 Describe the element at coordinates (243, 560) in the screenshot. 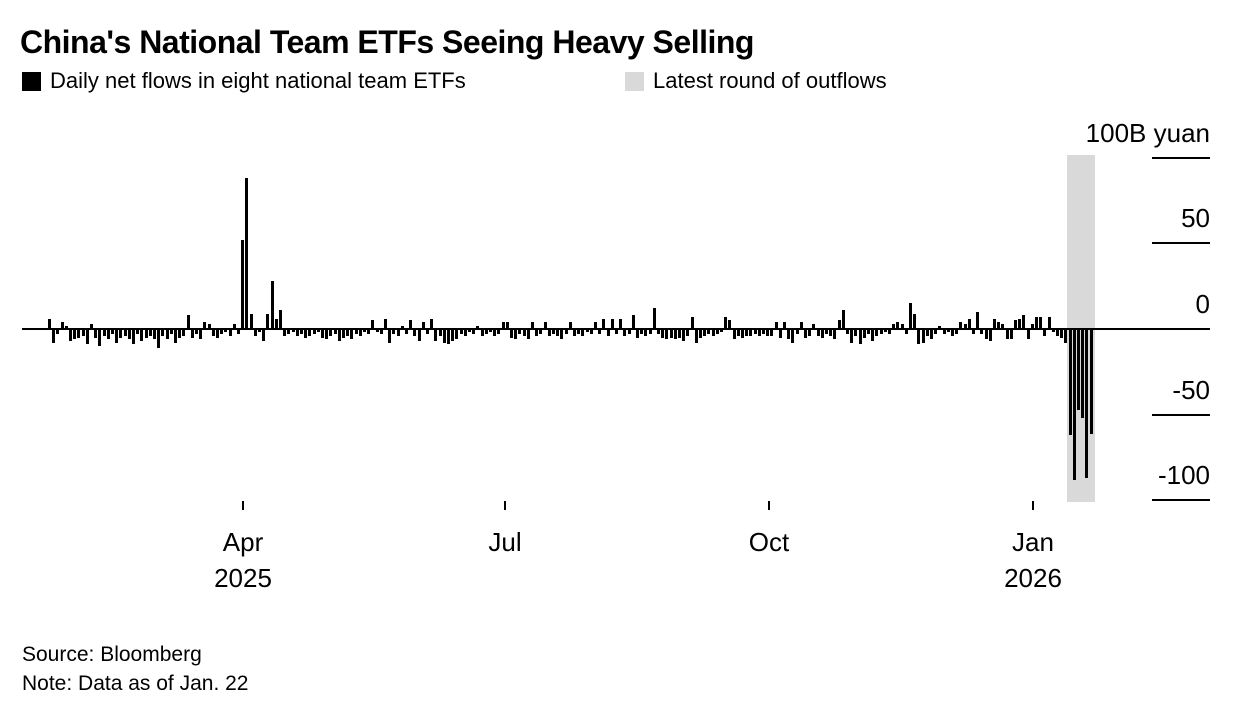

I see `x-axis-label-apr: Apr 2025` at that location.